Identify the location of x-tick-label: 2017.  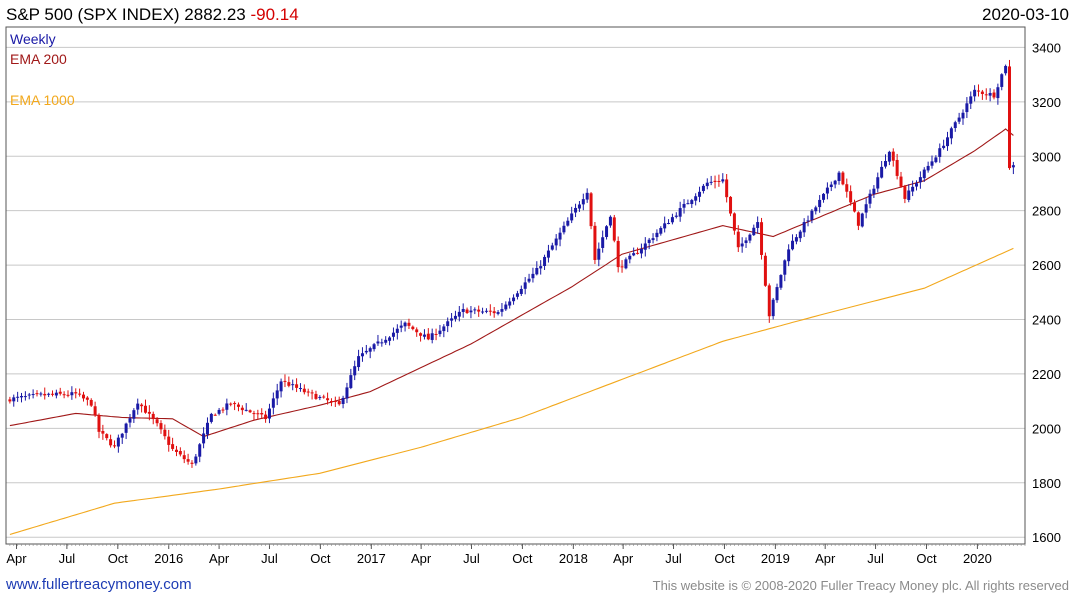
(371, 558).